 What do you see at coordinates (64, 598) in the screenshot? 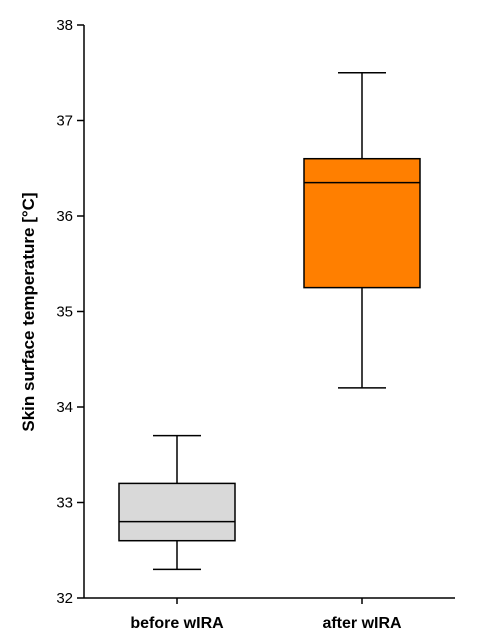
I see `y-tick-label: 32` at bounding box center [64, 598].